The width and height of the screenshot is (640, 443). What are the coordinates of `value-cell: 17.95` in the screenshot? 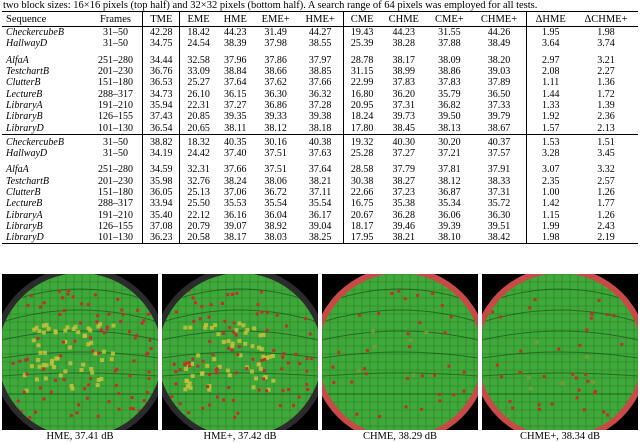 It's located at (362, 238).